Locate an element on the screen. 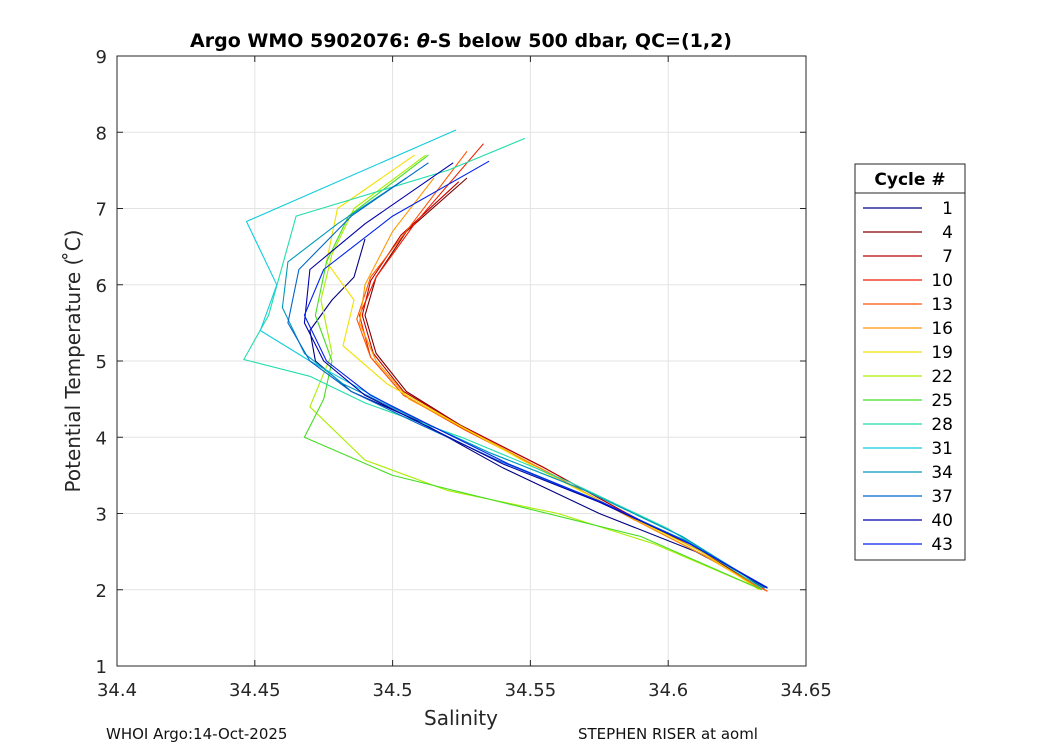 Image resolution: width=1050 pixels, height=750 pixels. y-tick-label: 3 is located at coordinates (101, 515).